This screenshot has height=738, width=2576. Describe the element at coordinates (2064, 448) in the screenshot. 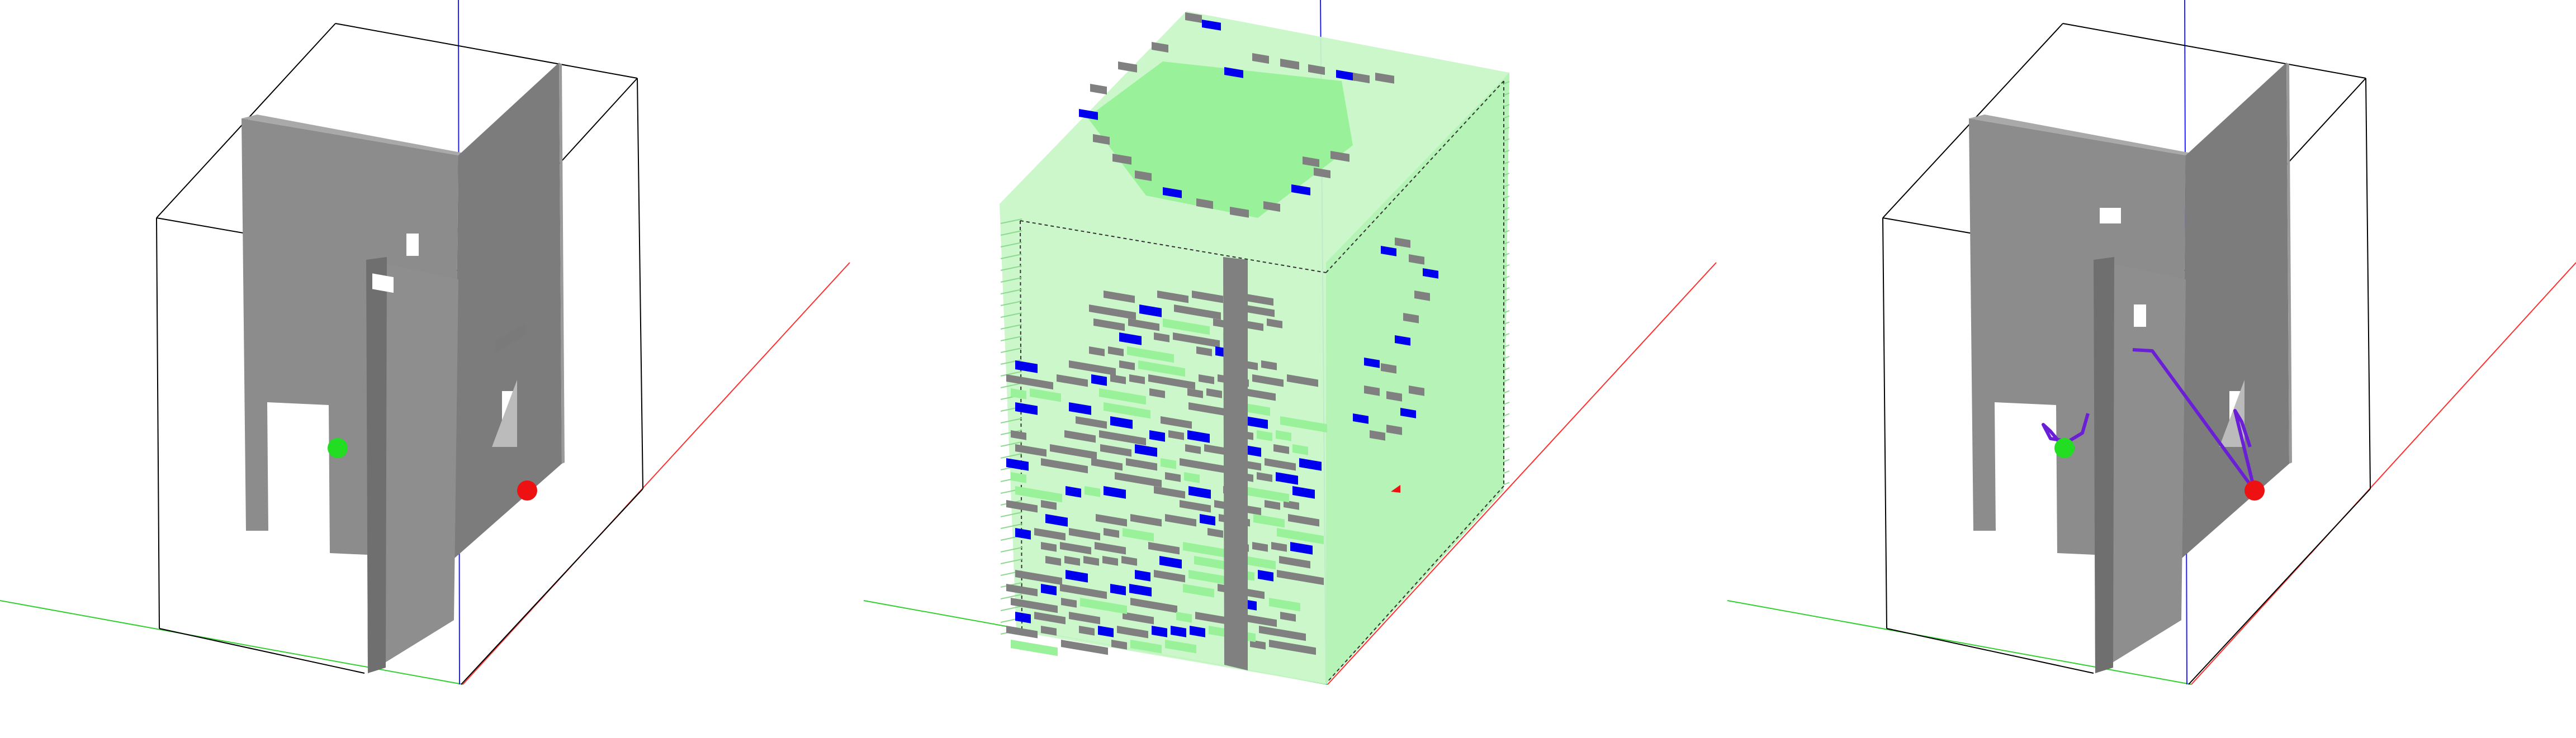

I see `start-marker` at that location.